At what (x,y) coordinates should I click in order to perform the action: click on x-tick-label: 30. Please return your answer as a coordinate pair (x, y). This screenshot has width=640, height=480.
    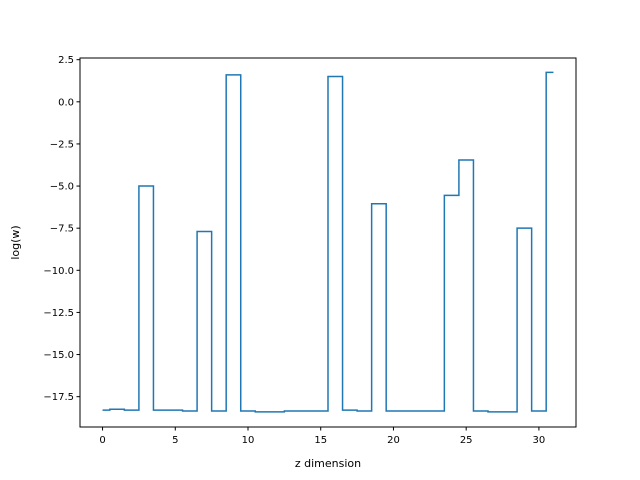
    Looking at the image, I should click on (539, 440).